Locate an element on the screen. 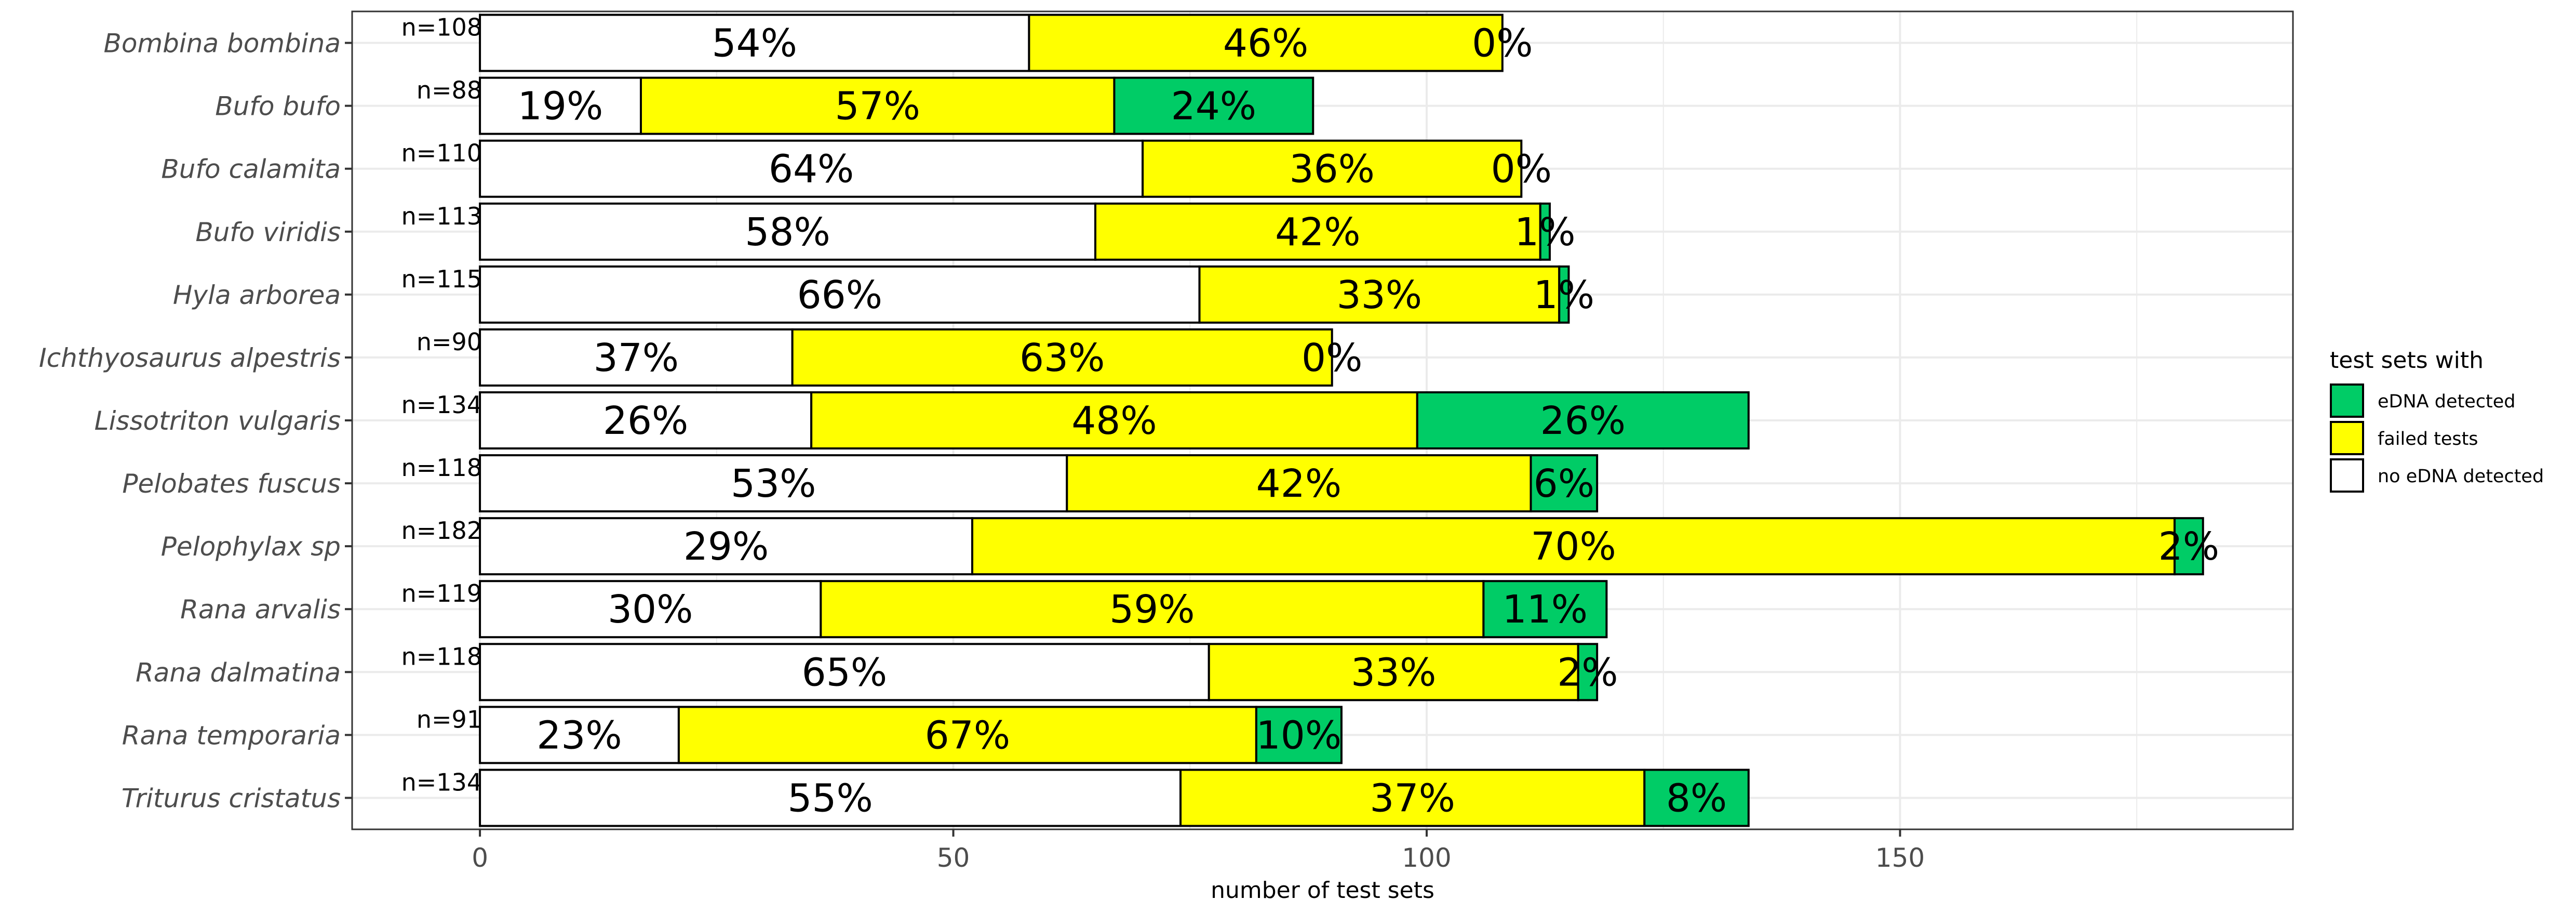 The height and width of the screenshot is (913, 2576). data-label-none: 65% is located at coordinates (845, 672).